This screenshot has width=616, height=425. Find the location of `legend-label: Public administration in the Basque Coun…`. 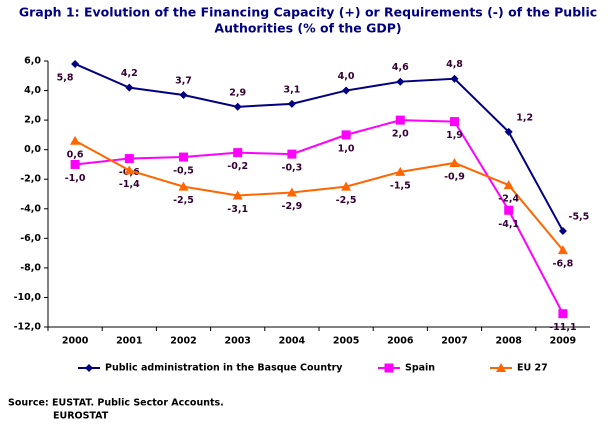

legend-label: Public administration in the Basque Coun… is located at coordinates (224, 368).